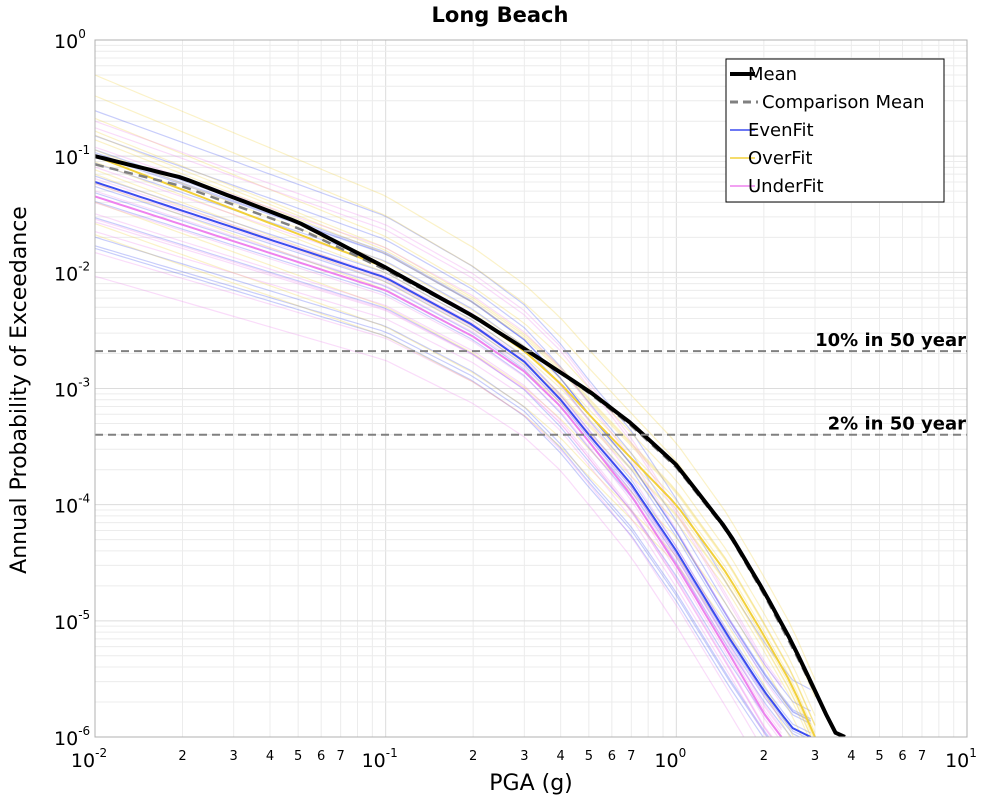 Image resolution: width=1000 pixels, height=800 pixels. What do you see at coordinates (670, 759) in the screenshot?
I see `x-tick-label: 10⁰` at bounding box center [670, 759].